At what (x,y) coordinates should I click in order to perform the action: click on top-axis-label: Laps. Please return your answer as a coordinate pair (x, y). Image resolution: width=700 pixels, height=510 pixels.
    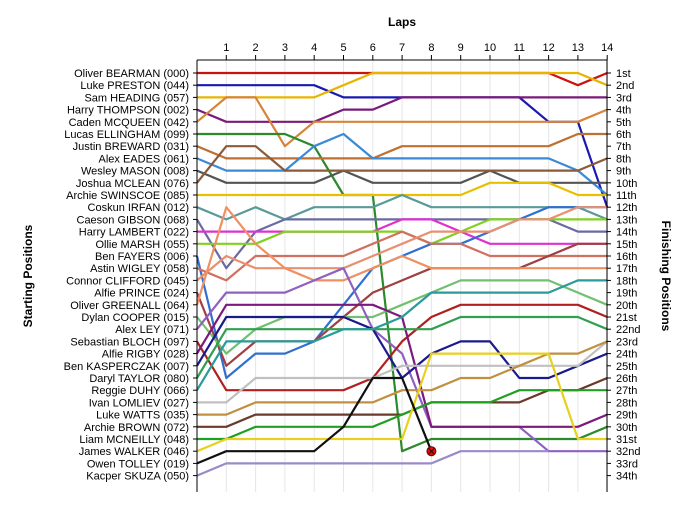
    Looking at the image, I should click on (402, 22).